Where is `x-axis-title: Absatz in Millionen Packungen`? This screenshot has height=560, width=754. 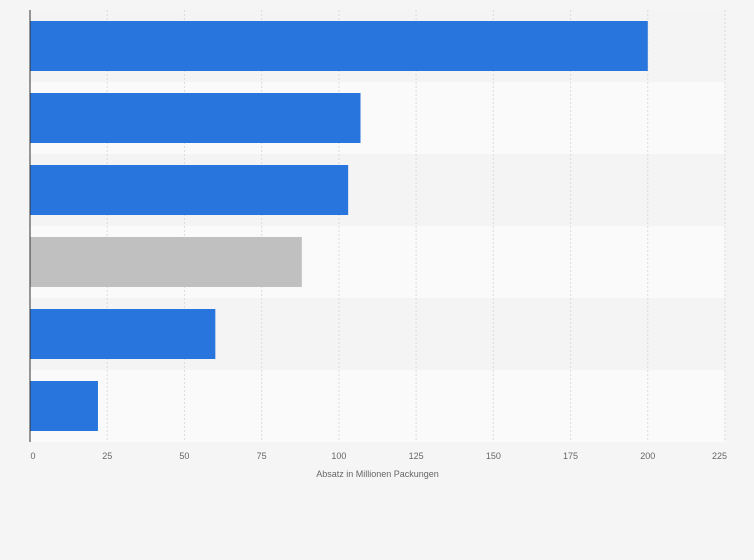 x-axis-title: Absatz in Millionen Packungen is located at coordinates (377, 474).